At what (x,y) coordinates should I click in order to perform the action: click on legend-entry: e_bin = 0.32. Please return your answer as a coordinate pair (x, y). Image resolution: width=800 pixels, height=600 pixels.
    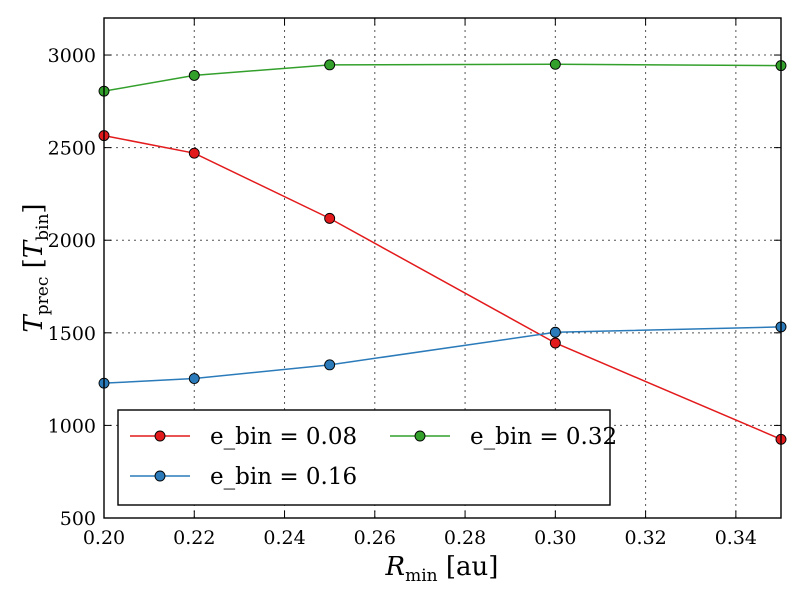
    Looking at the image, I should click on (503, 437).